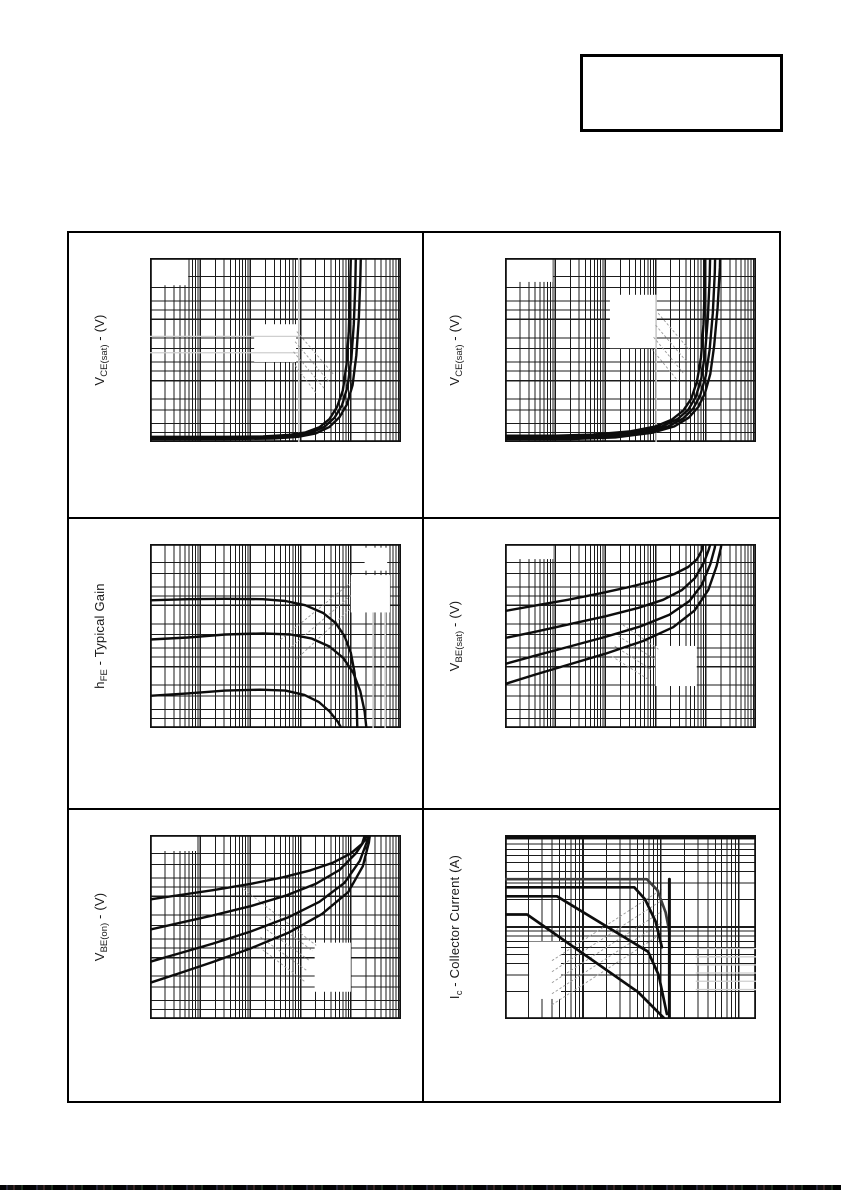  I want to click on chart-cell-soa: Ic - Collector Current (A), so click(601, 955).